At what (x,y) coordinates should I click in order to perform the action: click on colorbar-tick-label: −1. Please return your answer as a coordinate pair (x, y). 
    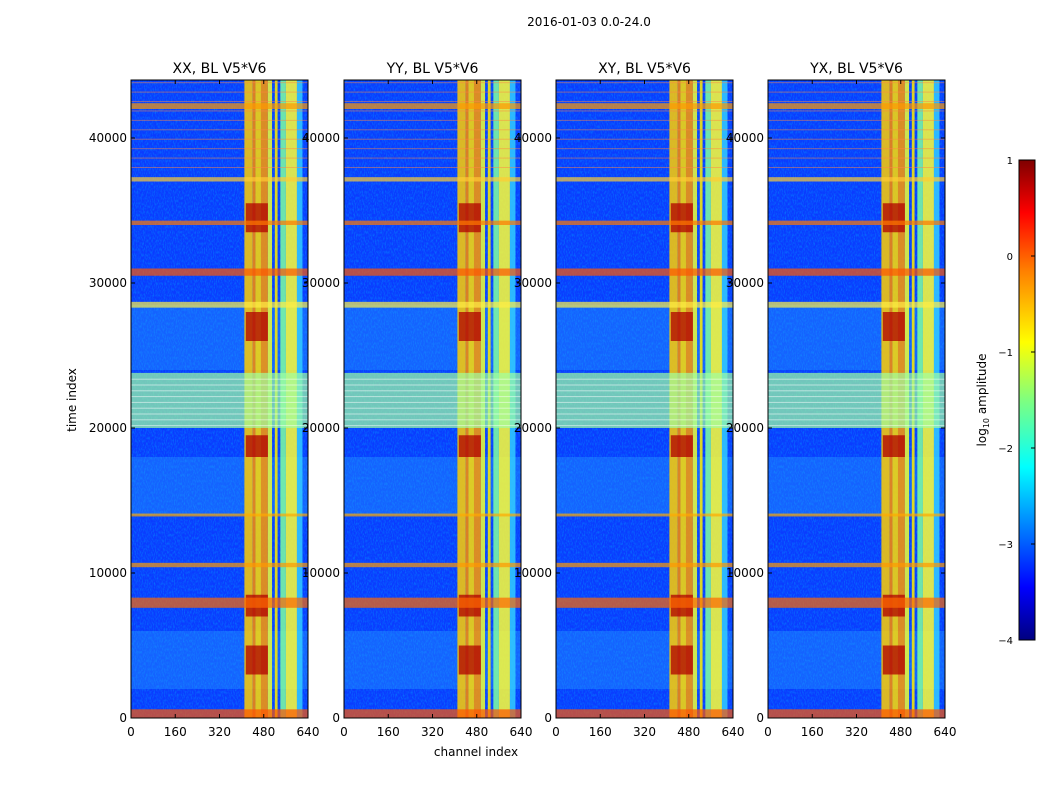
    Looking at the image, I should click on (1005, 353).